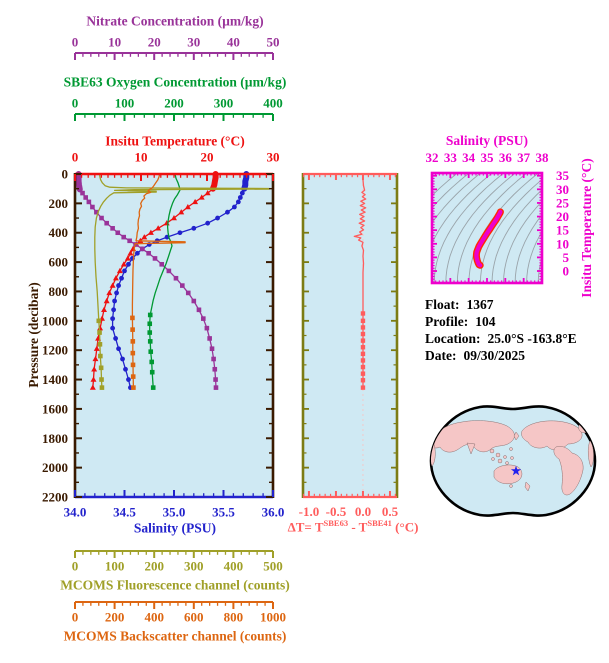 This screenshot has height=663, width=609. I want to click on svg-text: 25, so click(563, 202).